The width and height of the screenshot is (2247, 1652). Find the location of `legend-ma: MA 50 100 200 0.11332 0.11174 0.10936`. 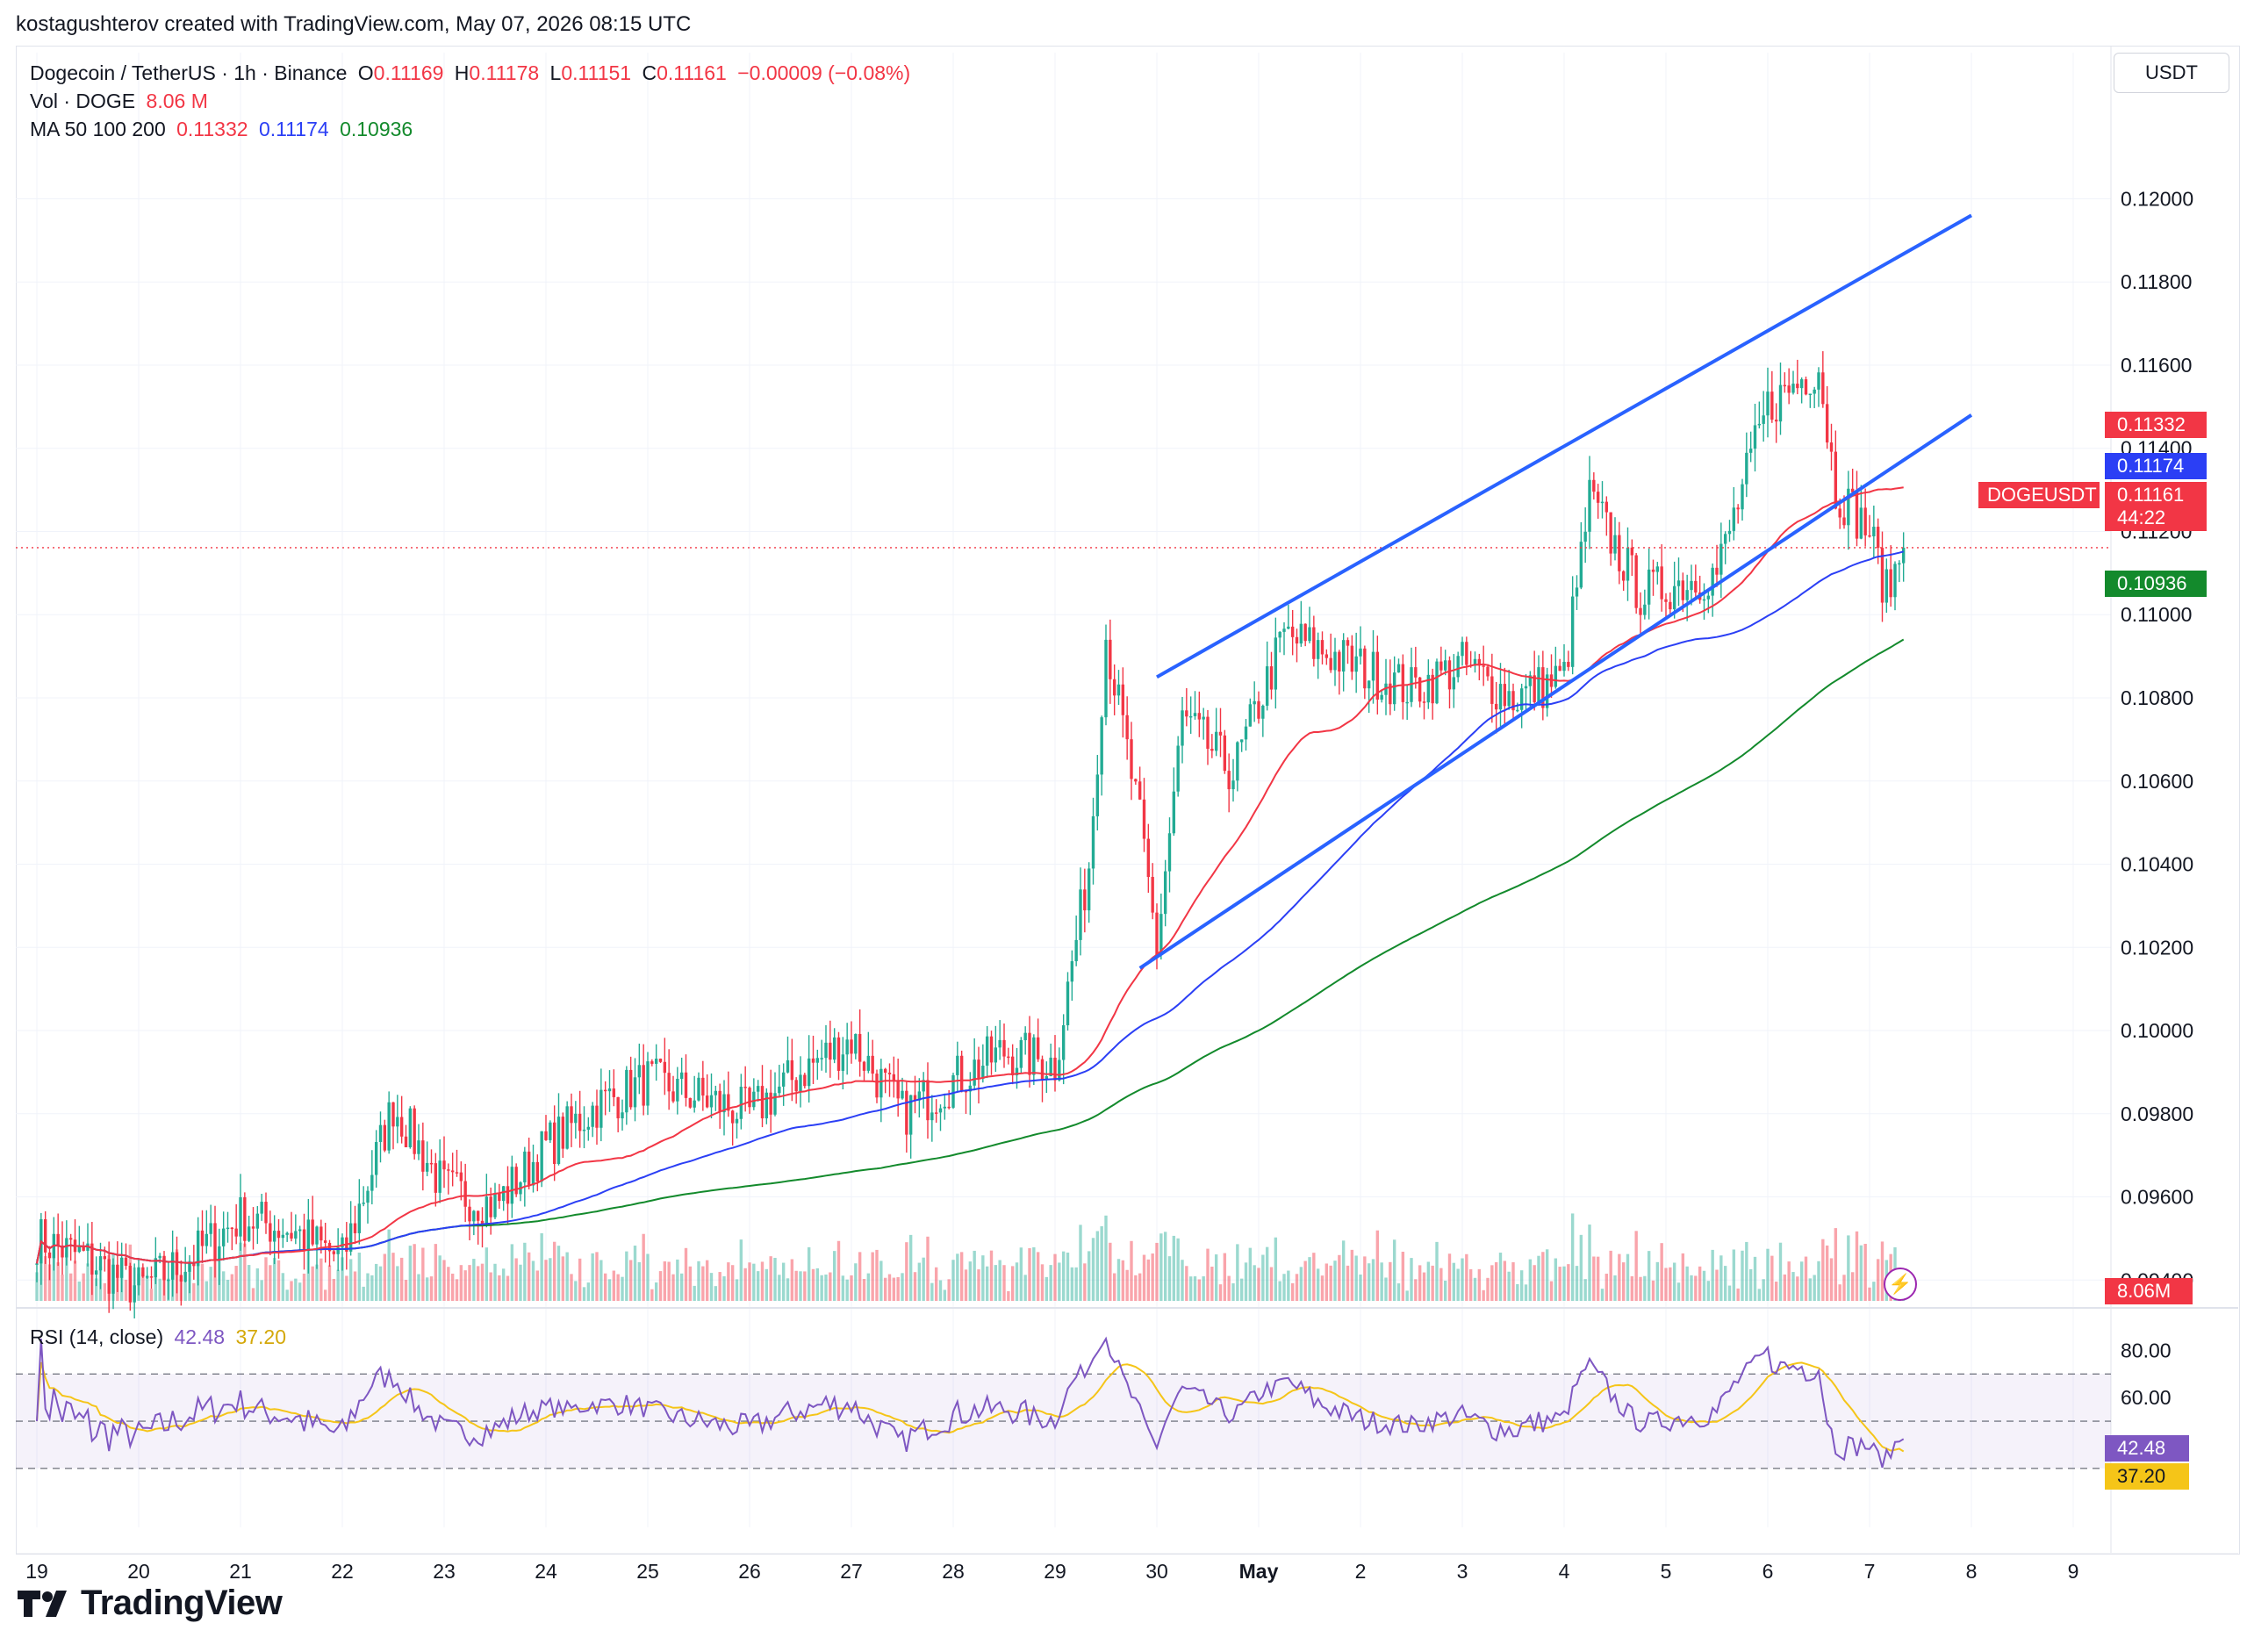

legend-ma: MA 50 100 200 0.11332 0.11174 0.10936 is located at coordinates (224, 129).